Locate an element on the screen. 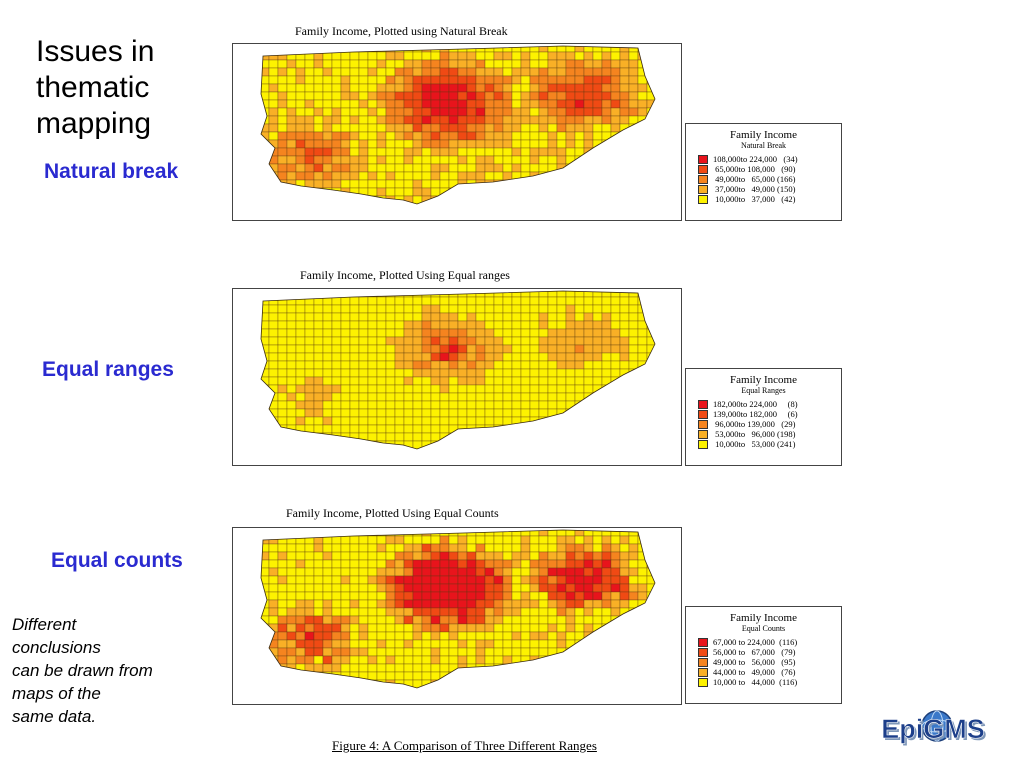  label-natural-break: Natural break is located at coordinates (111, 171).